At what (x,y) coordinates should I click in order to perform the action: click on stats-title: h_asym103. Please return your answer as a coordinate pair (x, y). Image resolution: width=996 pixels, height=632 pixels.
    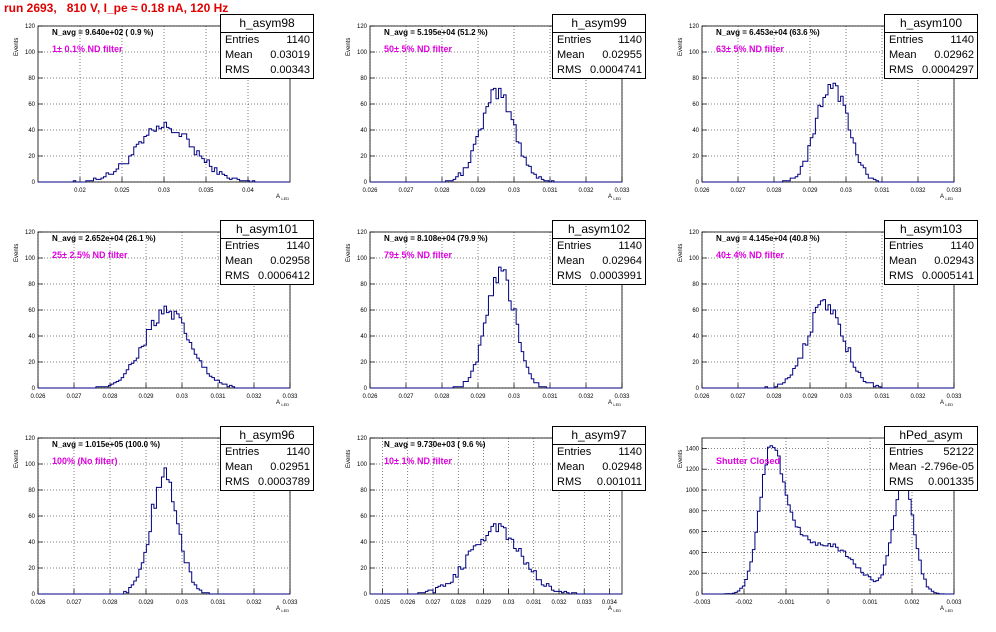
    Looking at the image, I should click on (931, 230).